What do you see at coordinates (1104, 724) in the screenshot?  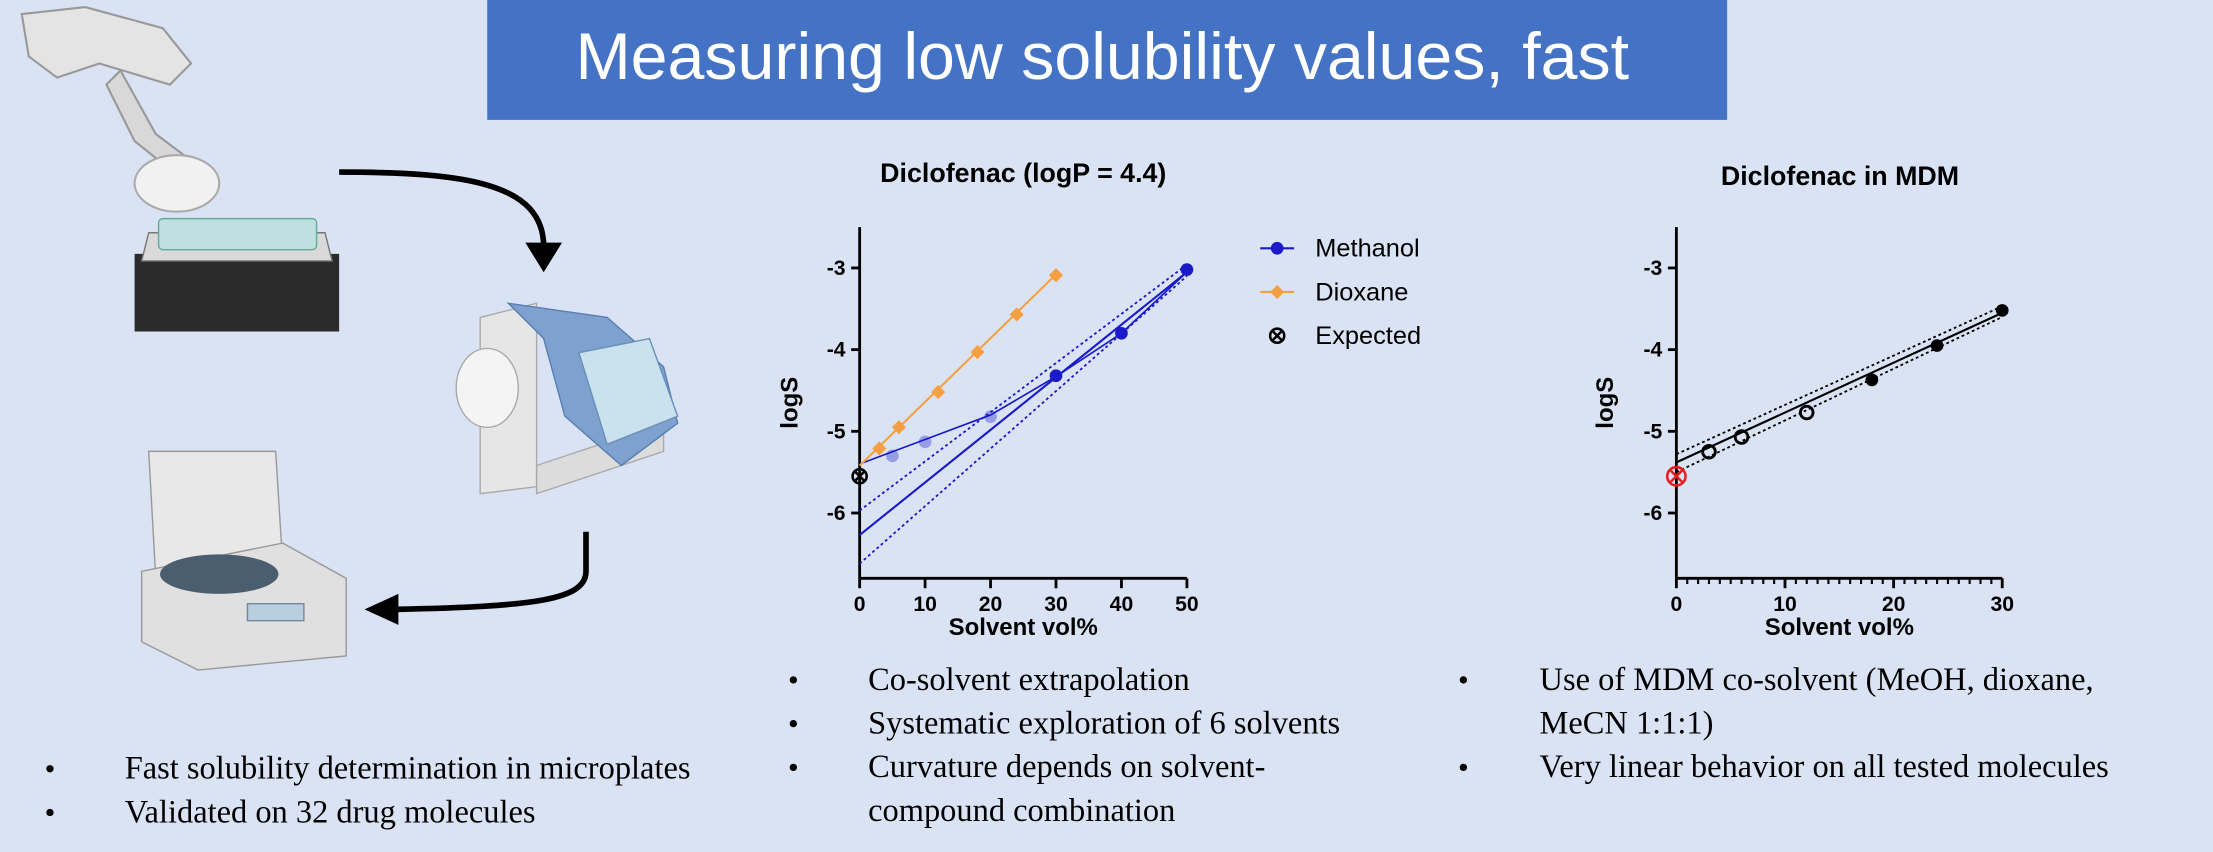 I see `bullet-text: Systematic exploration of 6 solvents` at bounding box center [1104, 724].